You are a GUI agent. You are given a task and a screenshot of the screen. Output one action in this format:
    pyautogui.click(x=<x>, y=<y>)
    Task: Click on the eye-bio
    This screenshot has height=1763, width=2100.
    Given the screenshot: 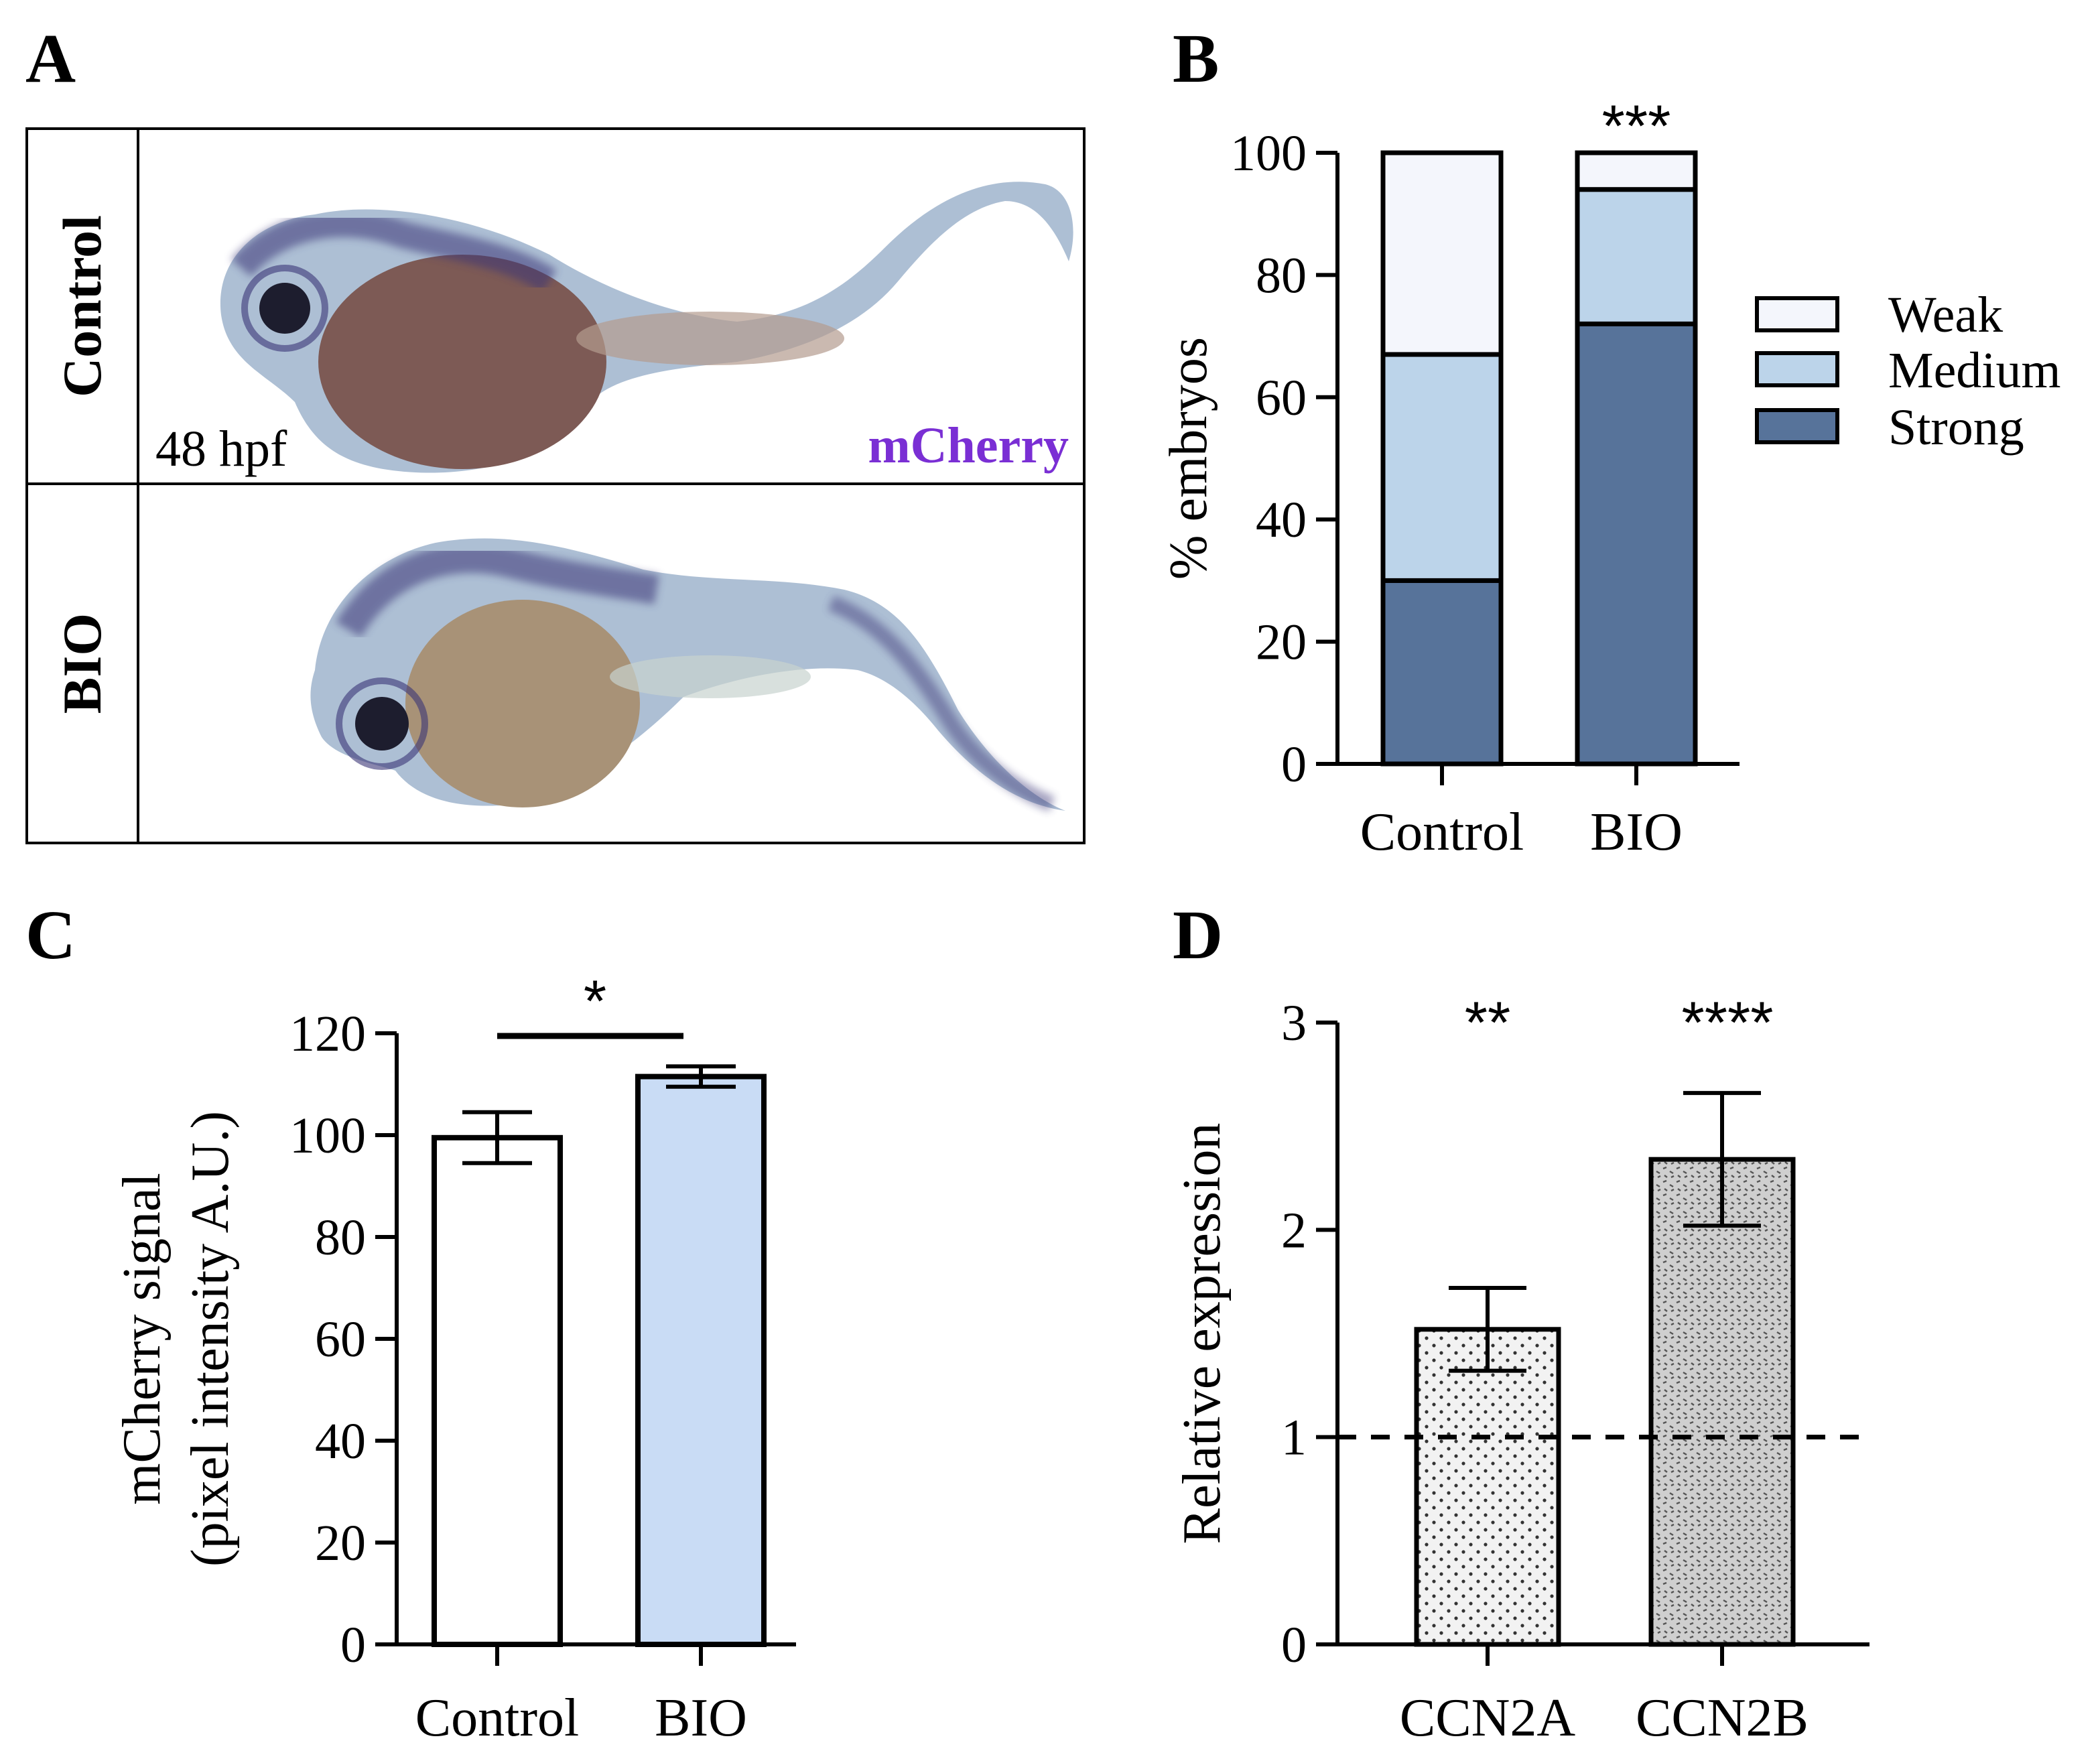 What is the action you would take?
    pyautogui.click(x=382, y=723)
    